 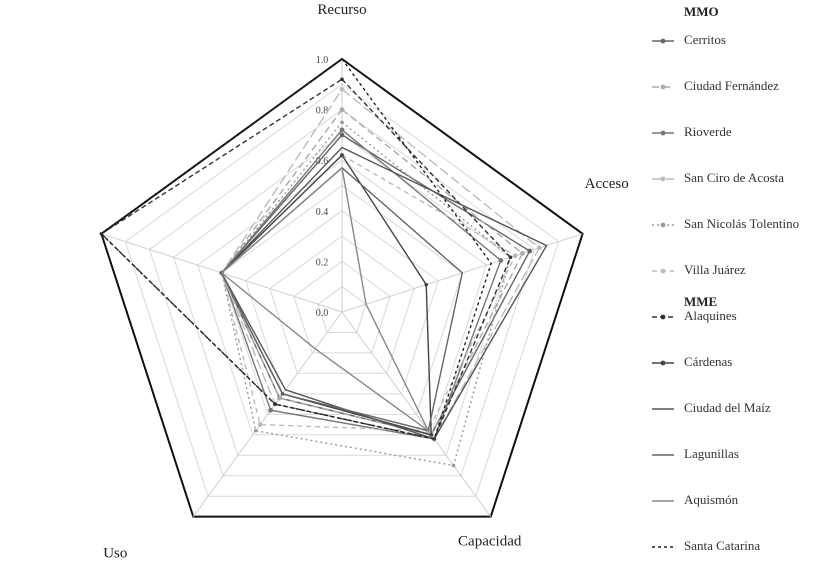 I want to click on legend-item: Cárdenas, so click(x=743, y=363).